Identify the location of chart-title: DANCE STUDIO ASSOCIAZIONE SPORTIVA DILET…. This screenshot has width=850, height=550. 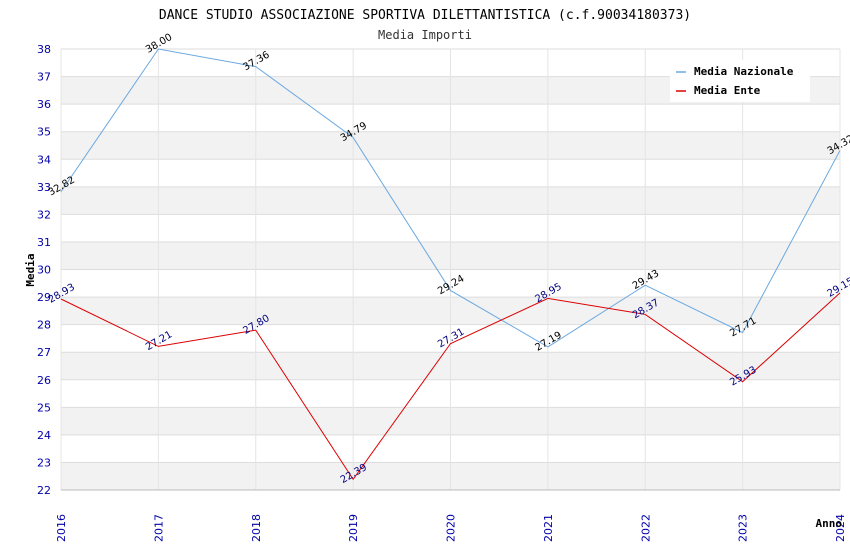
(425, 15).